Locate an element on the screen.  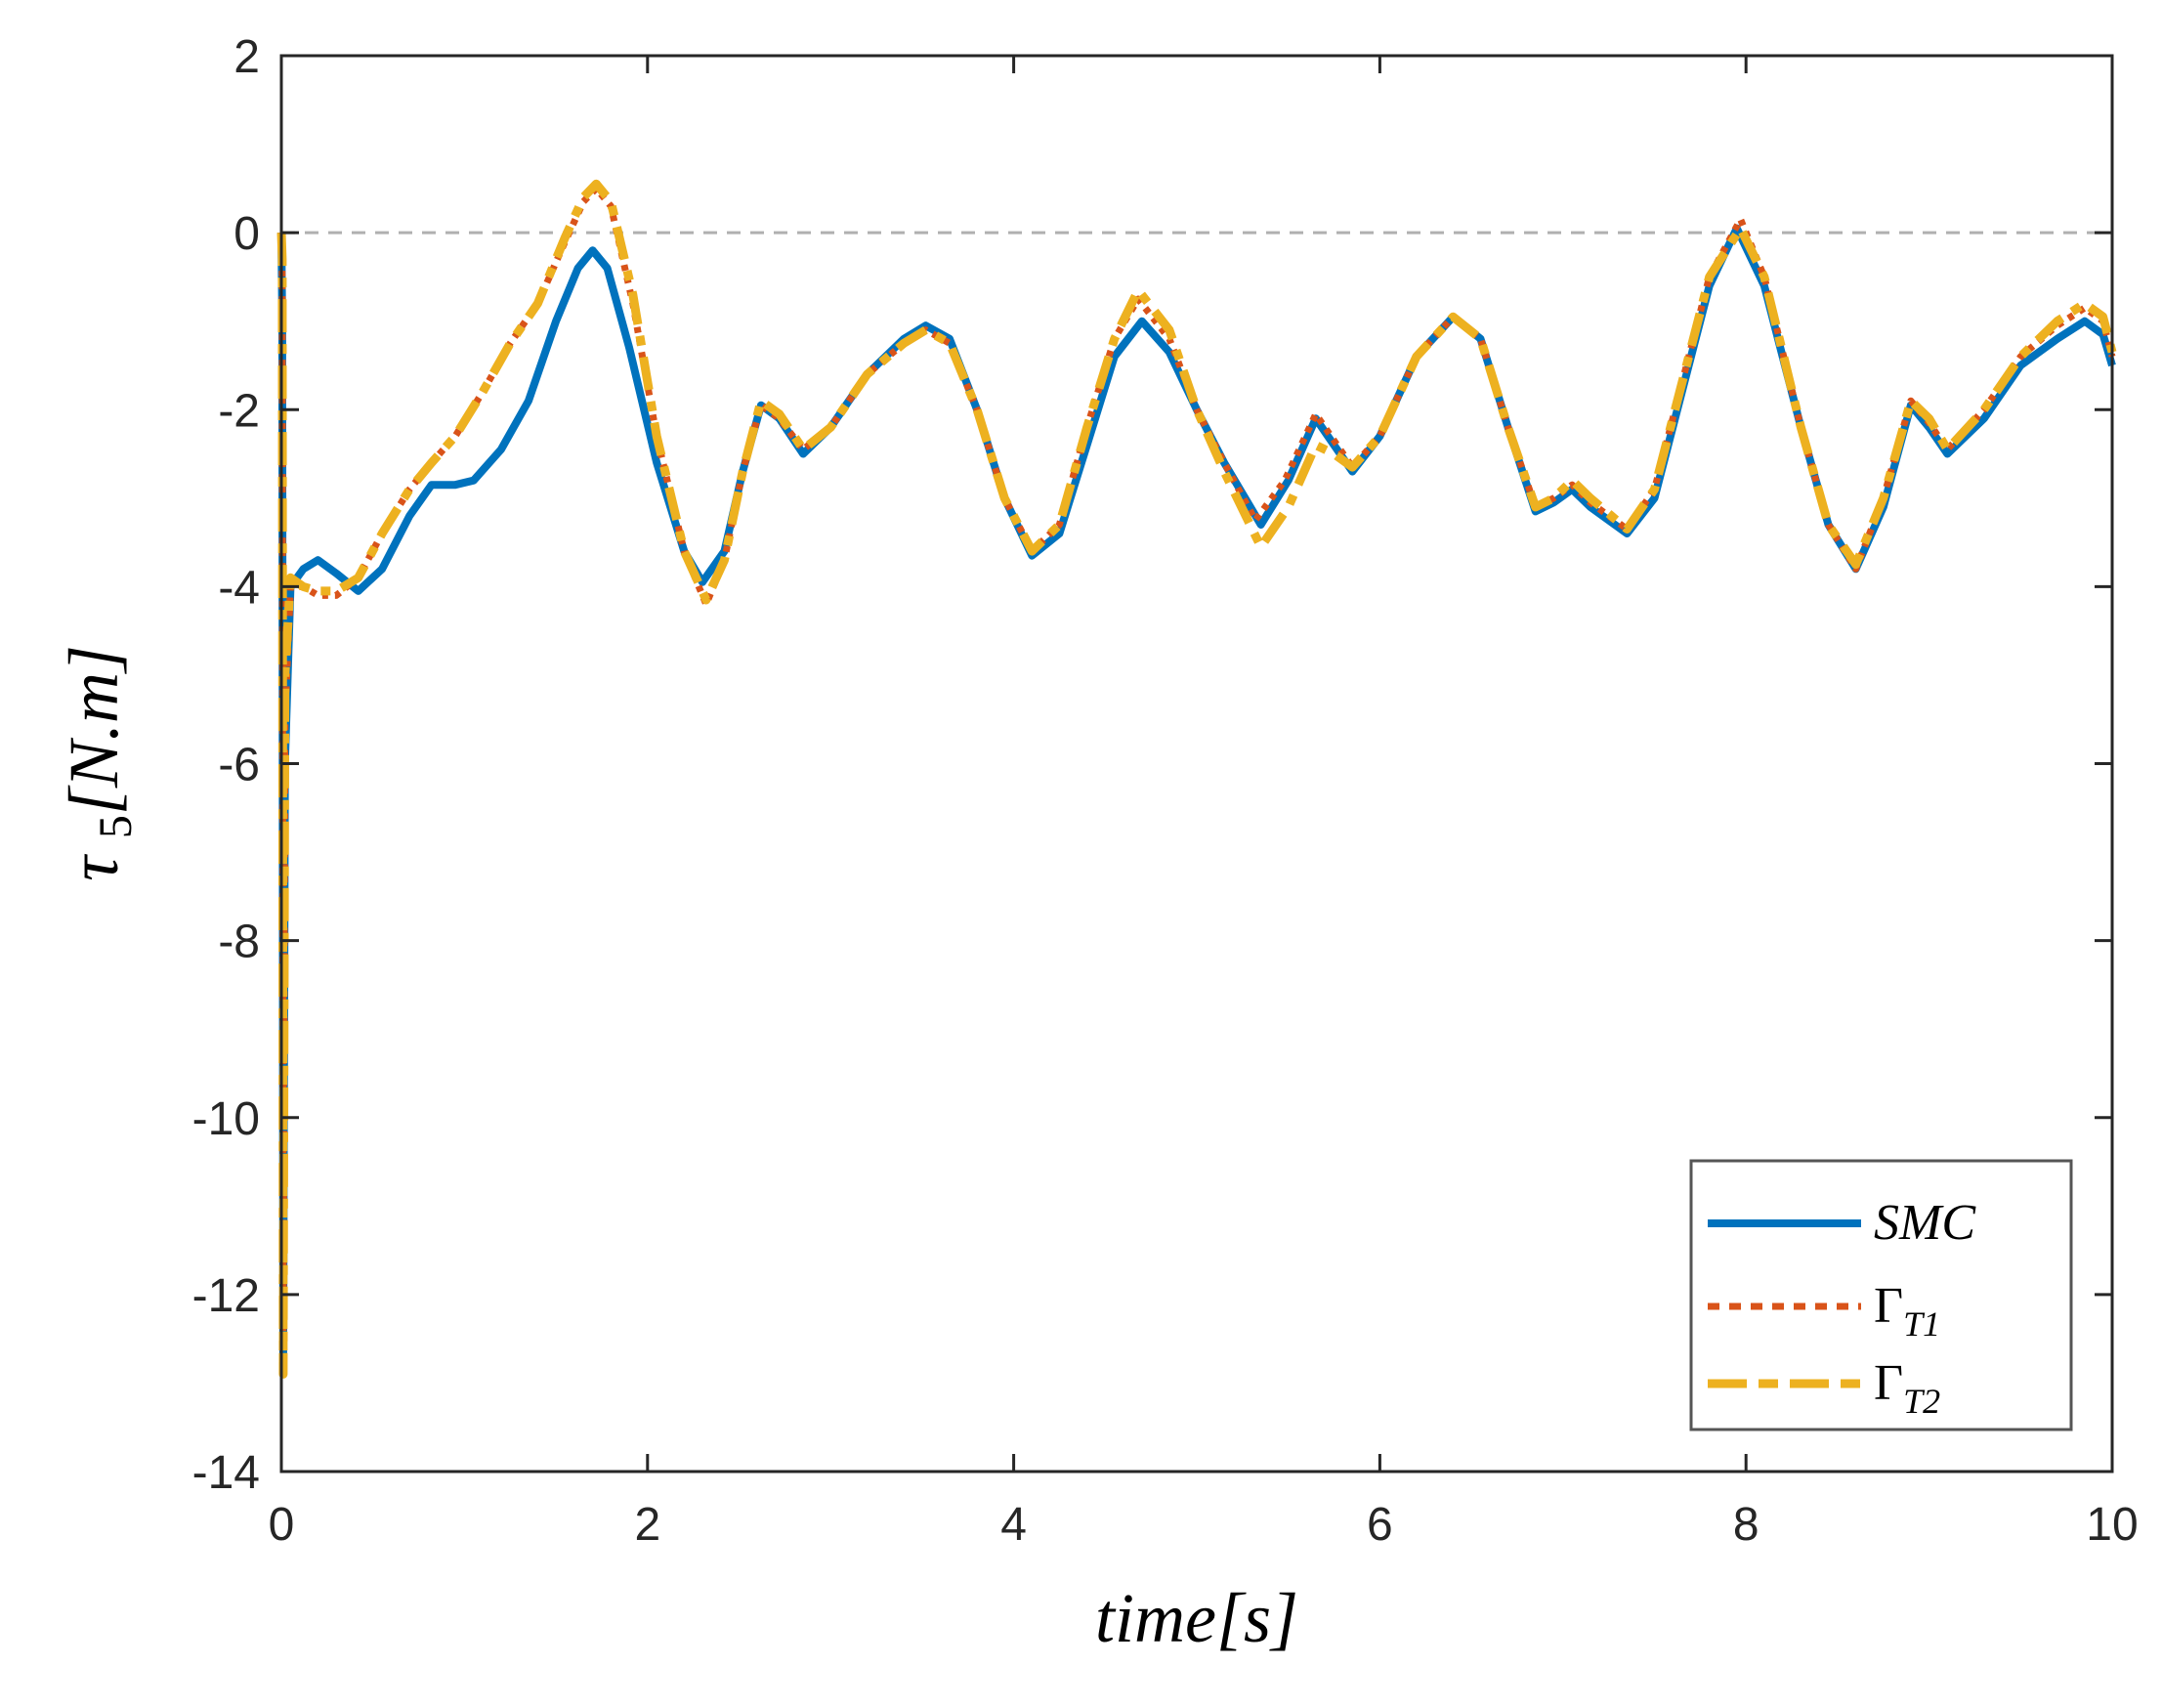
legend: SMC ΓT1 ΓT2 is located at coordinates (1881, 1295).